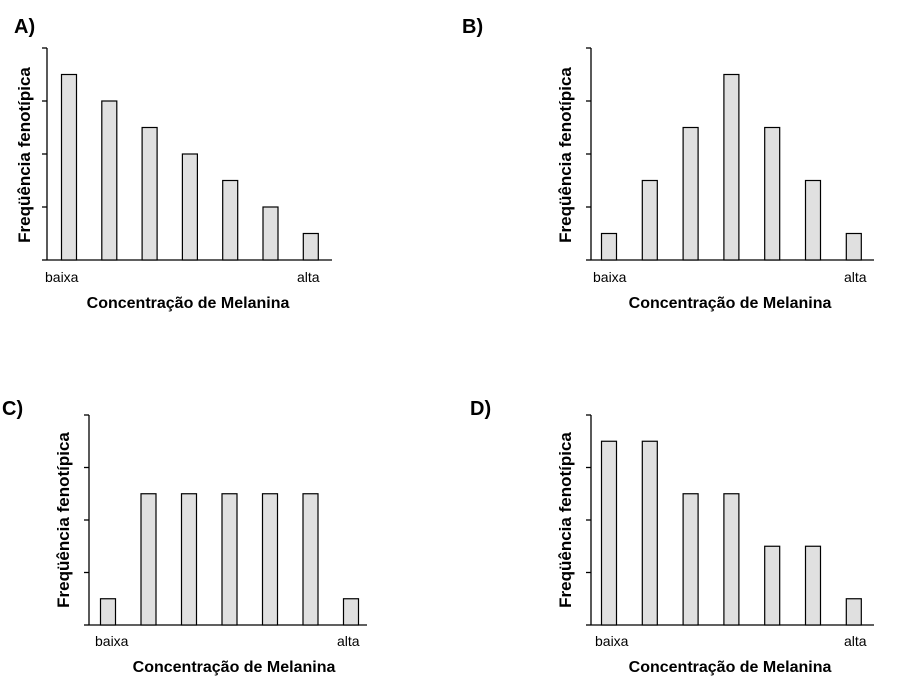  Describe the element at coordinates (12, 409) in the screenshot. I see `panel-label: C)` at that location.